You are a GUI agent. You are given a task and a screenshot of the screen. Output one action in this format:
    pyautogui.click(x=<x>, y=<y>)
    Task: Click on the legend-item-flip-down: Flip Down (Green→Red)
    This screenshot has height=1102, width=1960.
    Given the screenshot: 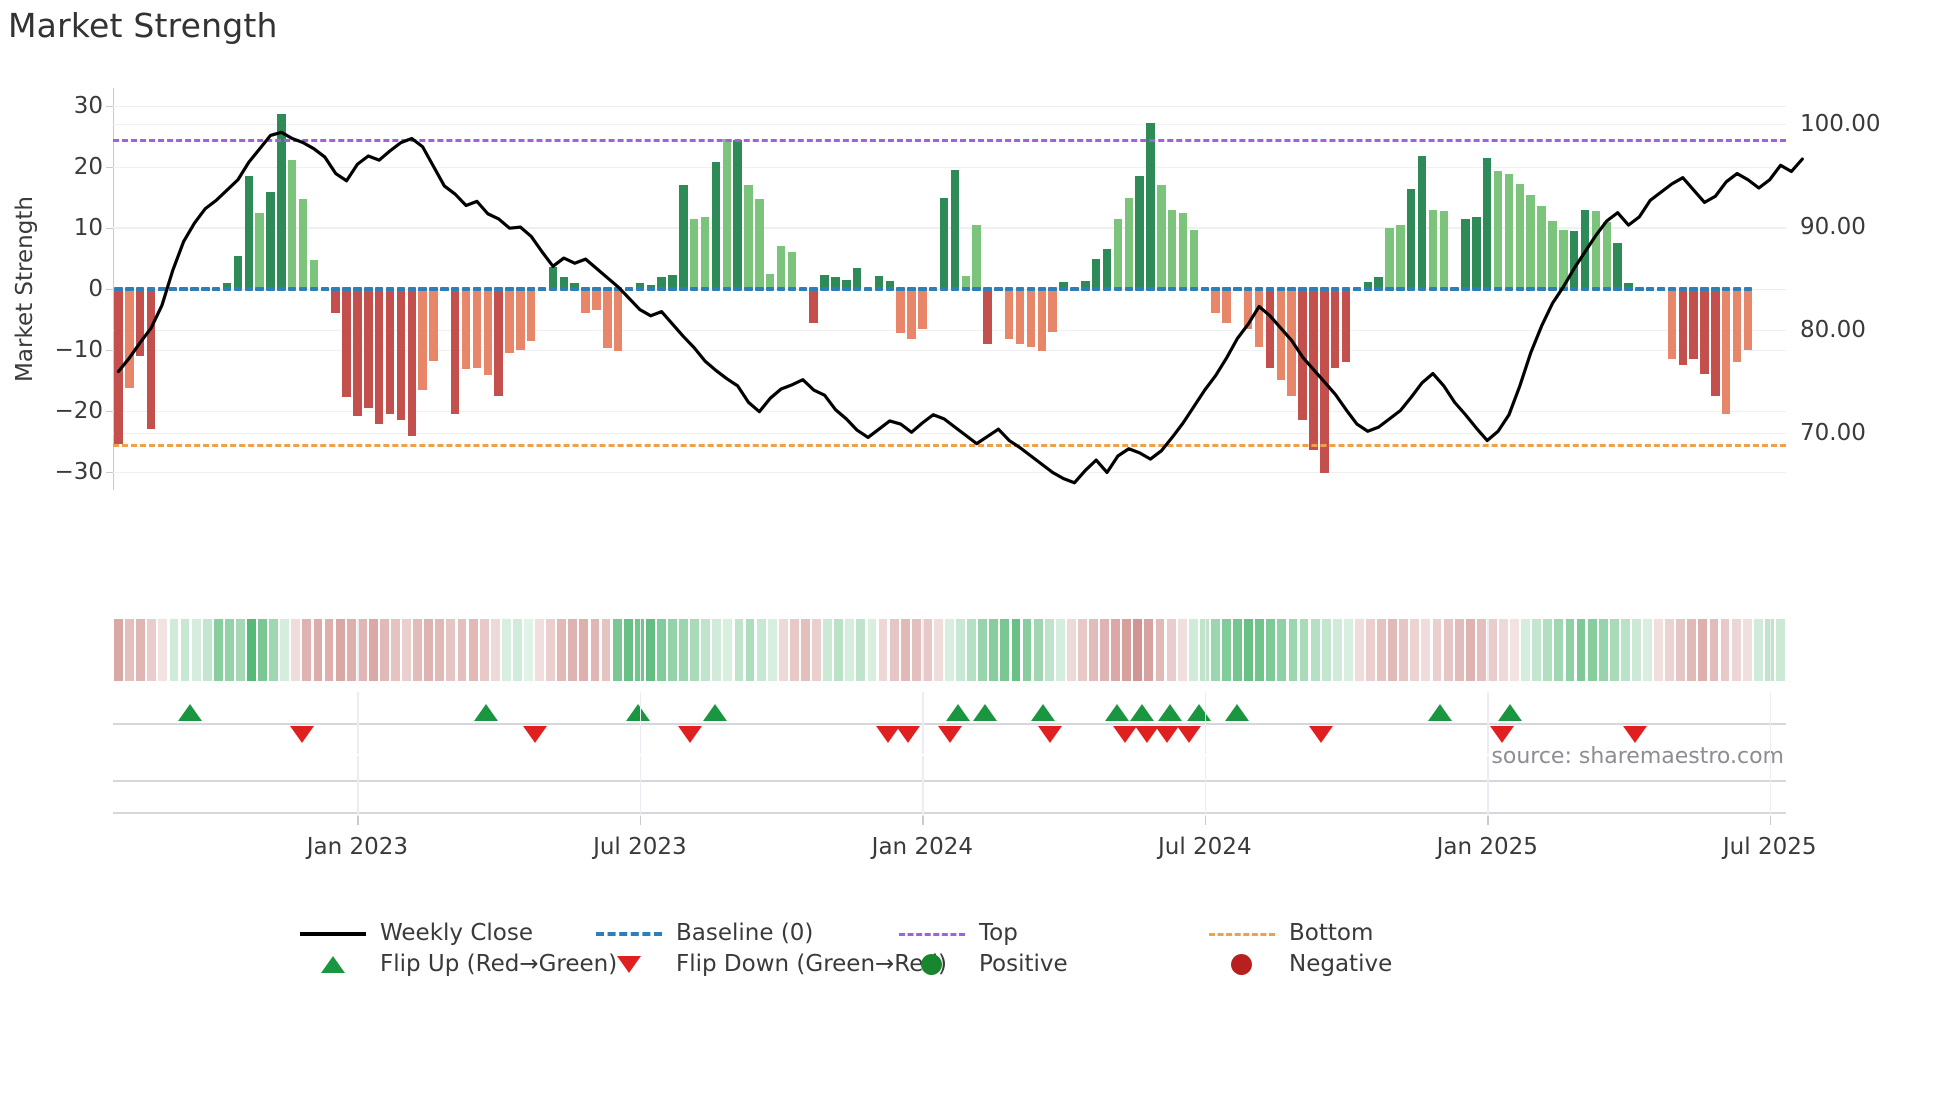 What is the action you would take?
    pyautogui.click(x=771, y=964)
    